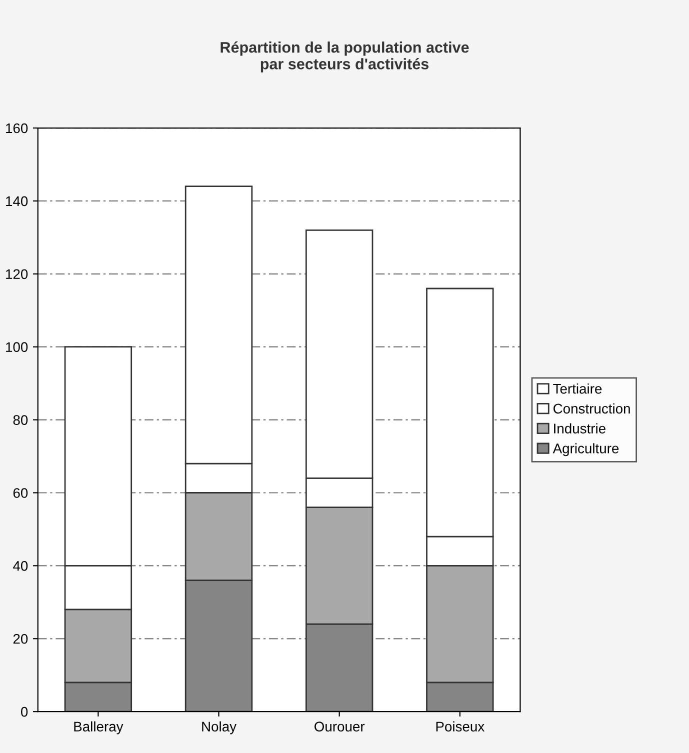  Describe the element at coordinates (592, 408) in the screenshot. I see `legend-label: Construction` at that location.